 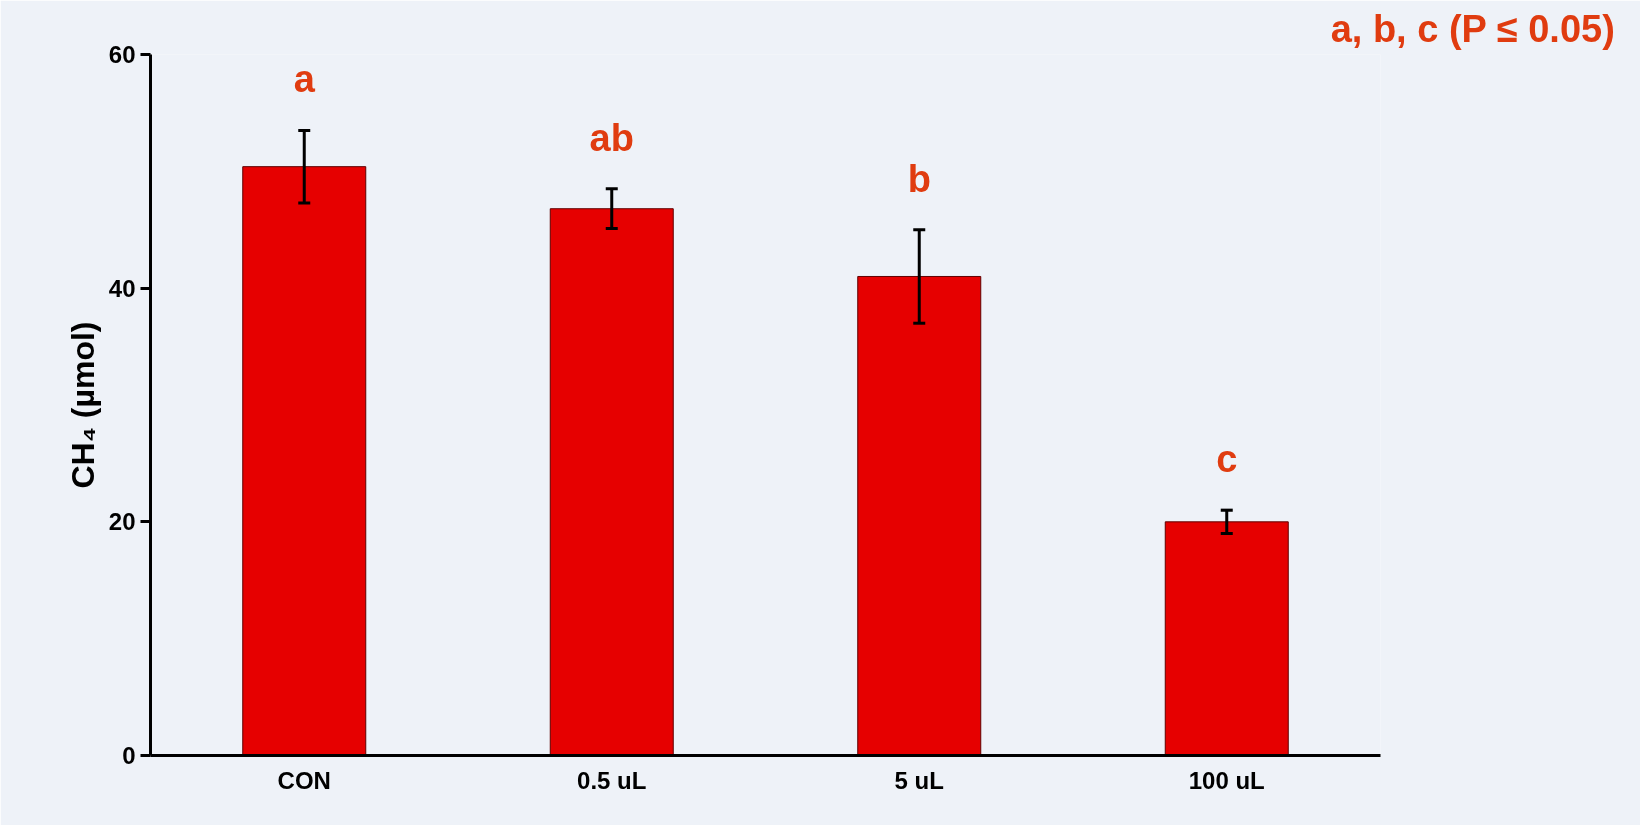 What do you see at coordinates (1472, 28) in the screenshot?
I see `text: a, b, c (P ≤ 0.05)` at bounding box center [1472, 28].